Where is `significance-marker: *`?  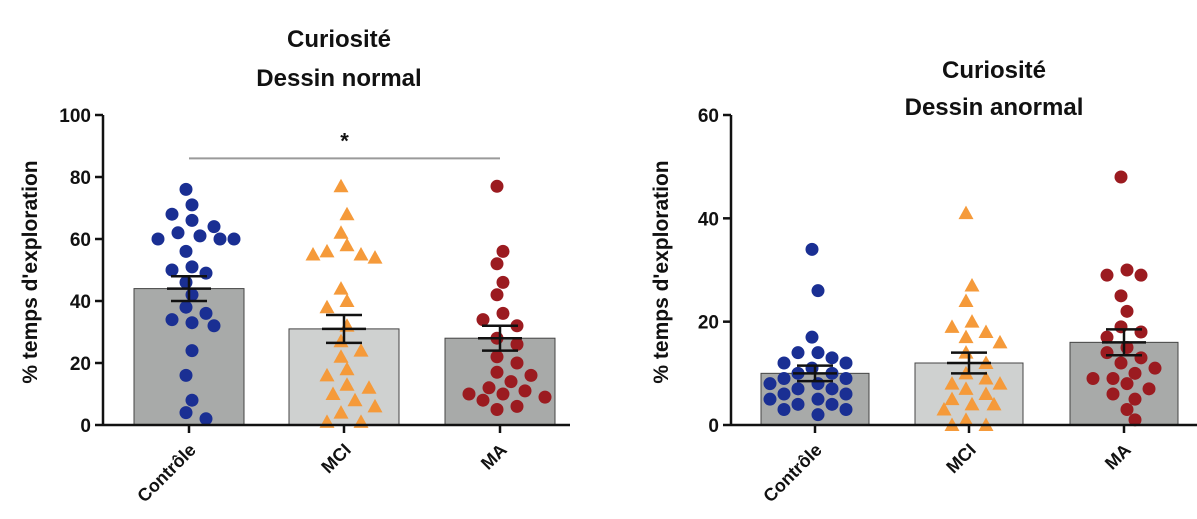
significance-marker: * is located at coordinates (344, 144).